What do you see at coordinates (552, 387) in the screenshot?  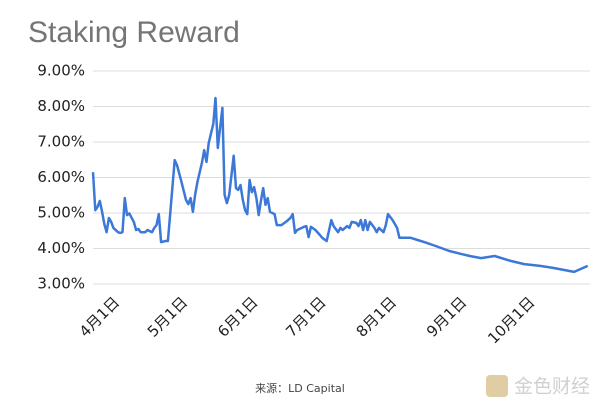 I see `watermark: 金色财经` at bounding box center [552, 387].